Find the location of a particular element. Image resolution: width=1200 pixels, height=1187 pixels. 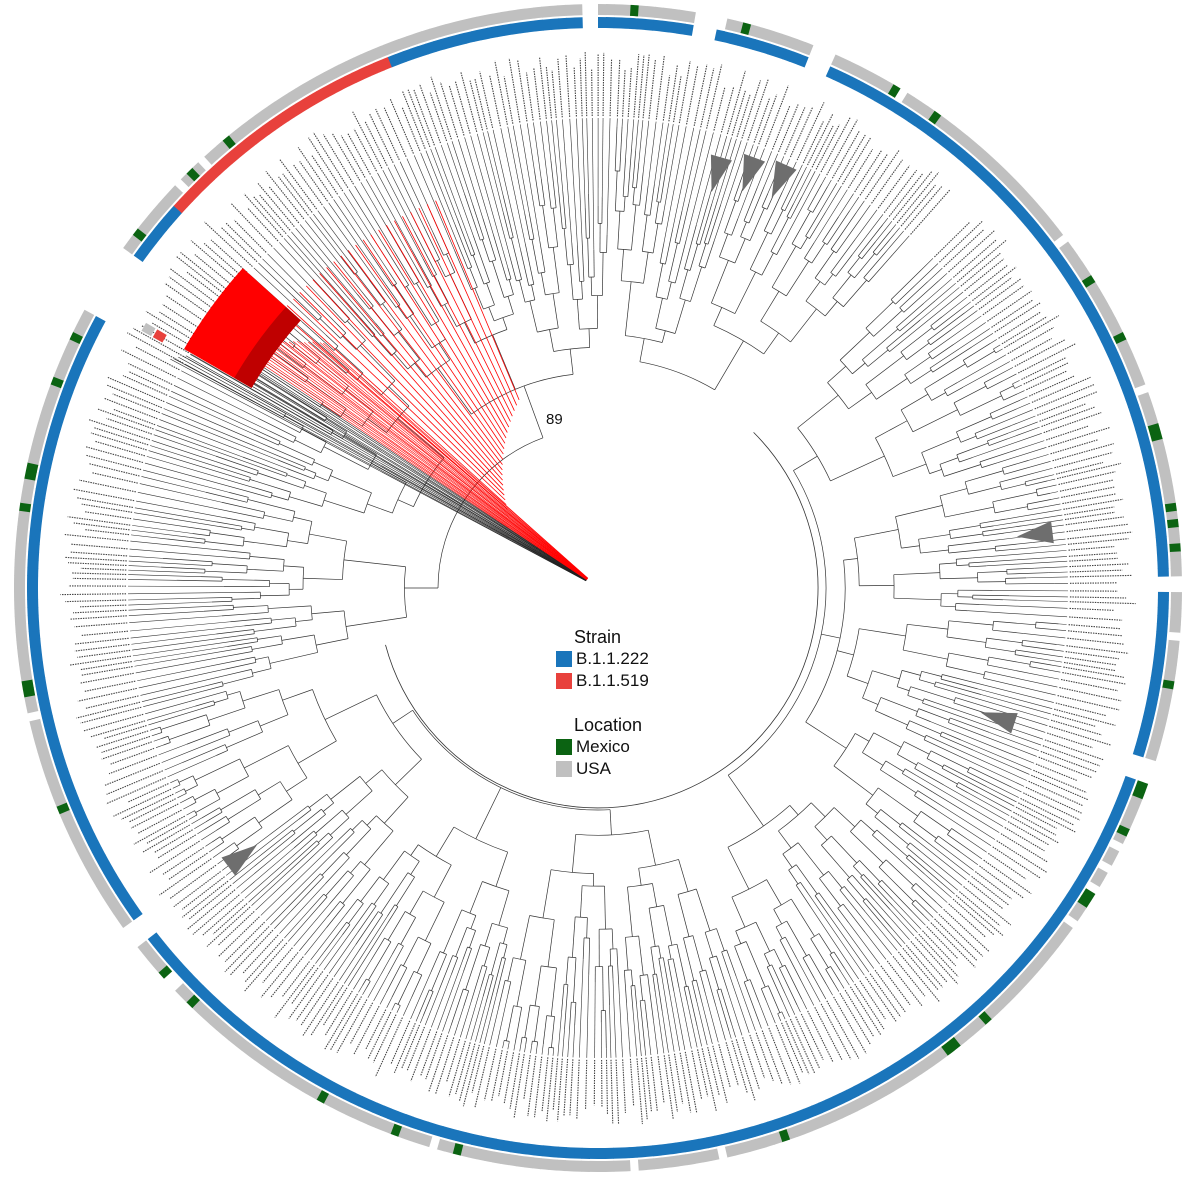

b11519-branch is located at coordinates (466, 309).